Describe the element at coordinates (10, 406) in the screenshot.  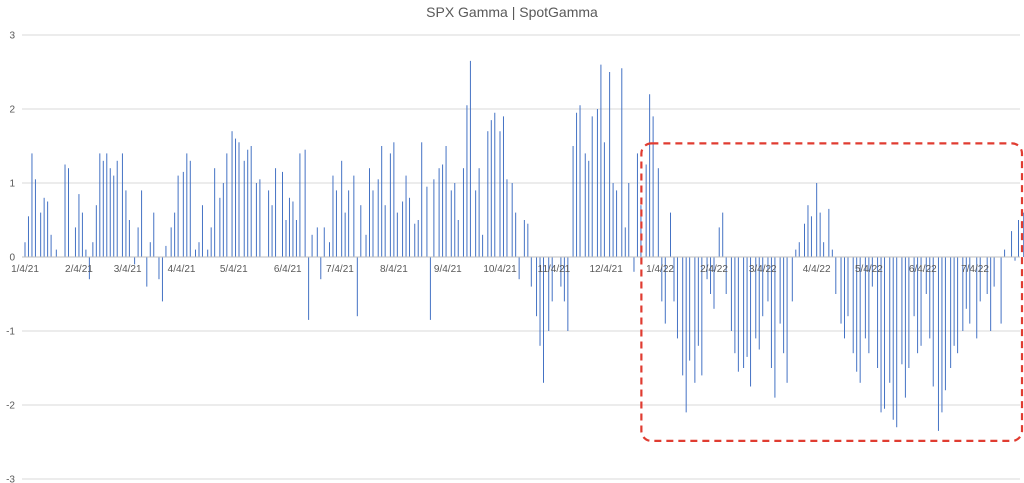
I see `y-tick-label: -2` at that location.